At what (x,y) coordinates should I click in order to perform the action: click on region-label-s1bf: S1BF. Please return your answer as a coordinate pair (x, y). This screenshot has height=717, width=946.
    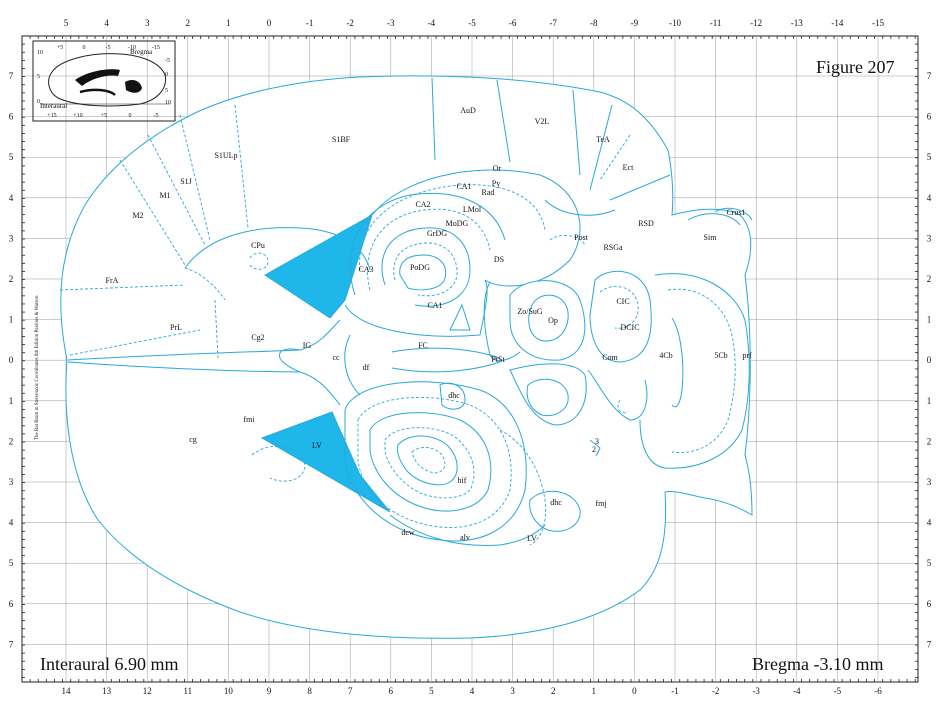
    Looking at the image, I should click on (341, 139).